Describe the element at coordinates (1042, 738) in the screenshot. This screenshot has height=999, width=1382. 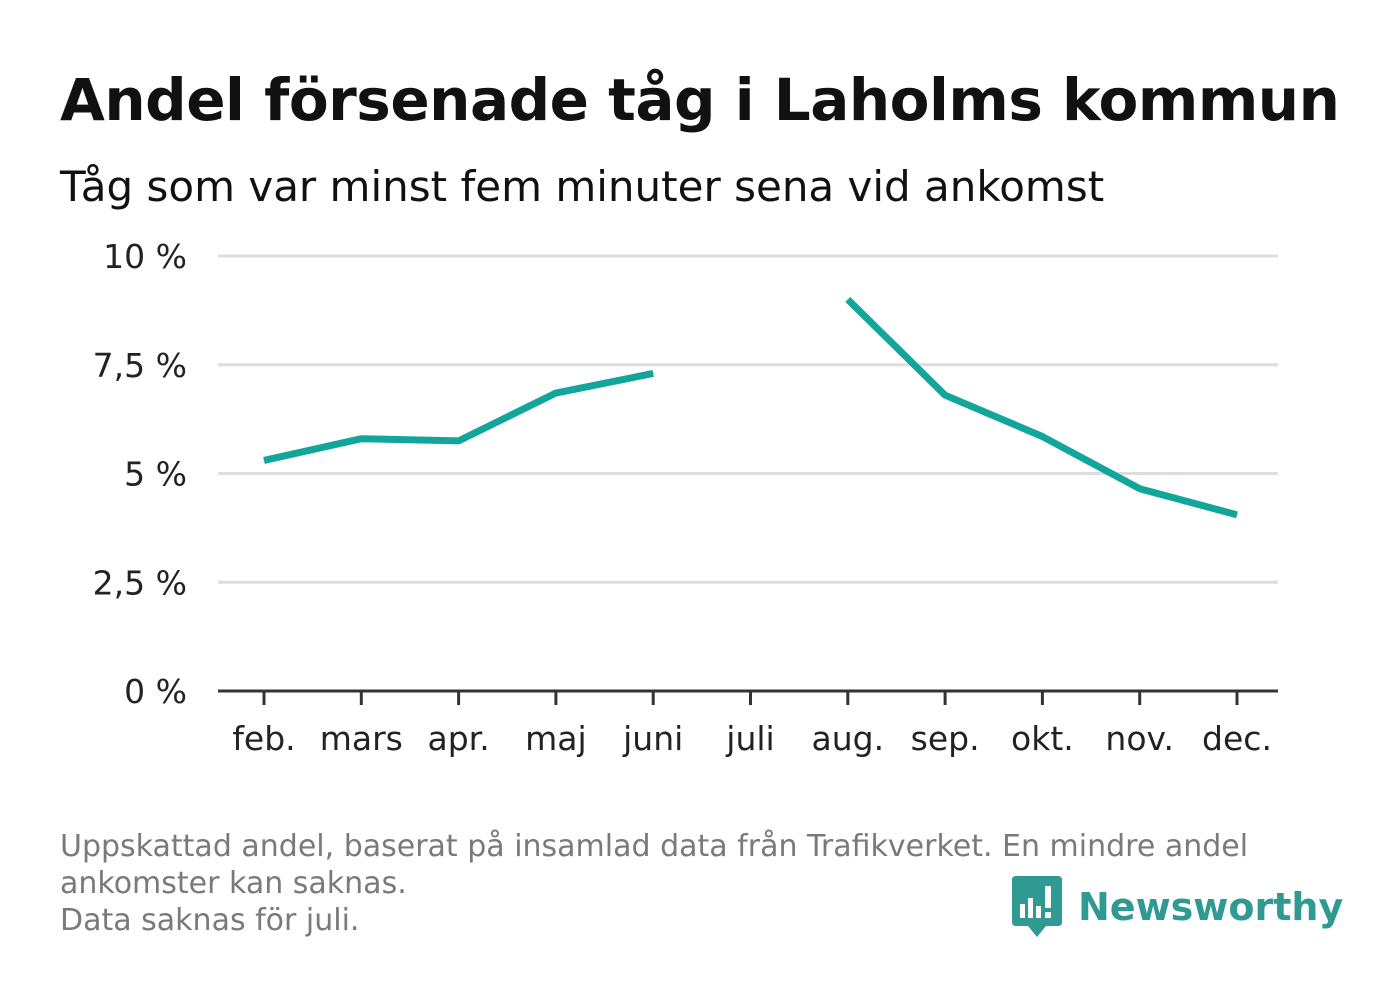
I see `x-tick-label: okt.` at that location.